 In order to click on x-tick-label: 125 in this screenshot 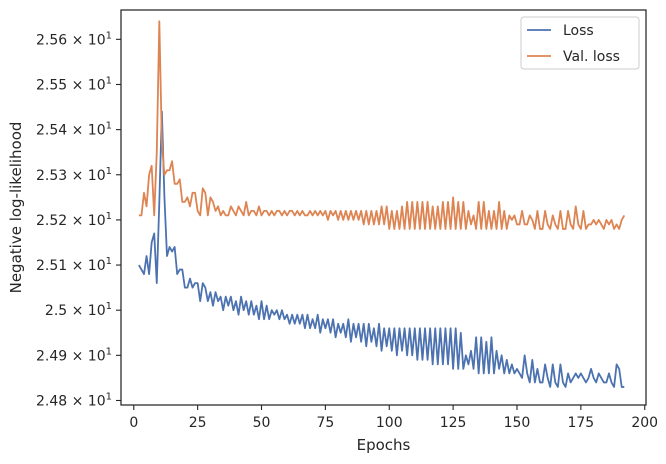, I will do `click(453, 423)`.